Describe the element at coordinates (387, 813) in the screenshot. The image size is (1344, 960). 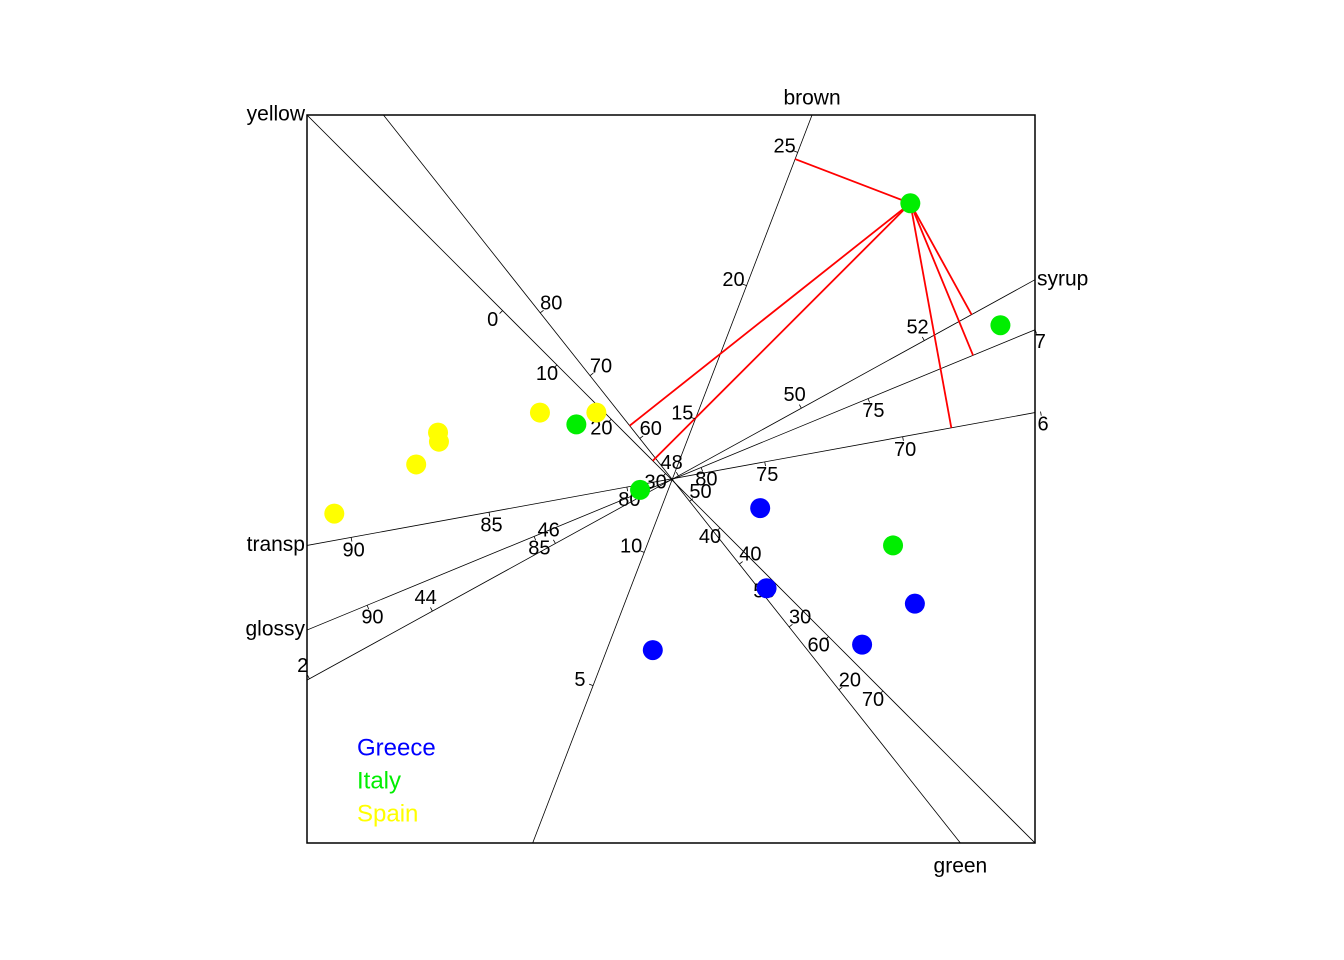
I see `legend-entry: Spain` at that location.